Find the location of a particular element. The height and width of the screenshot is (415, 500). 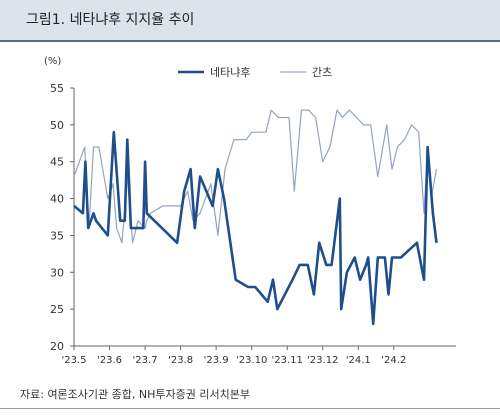

figure-title: 그림1. 네타냐후 지지율 추이 is located at coordinates (110, 19).